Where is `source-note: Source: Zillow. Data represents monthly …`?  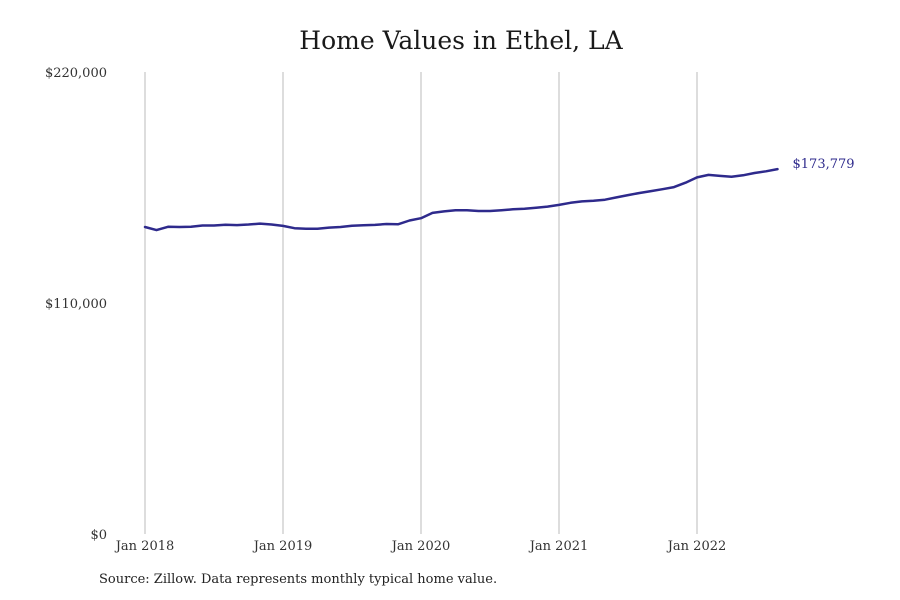 source-note: Source: Zillow. Data represents monthly … is located at coordinates (298, 579).